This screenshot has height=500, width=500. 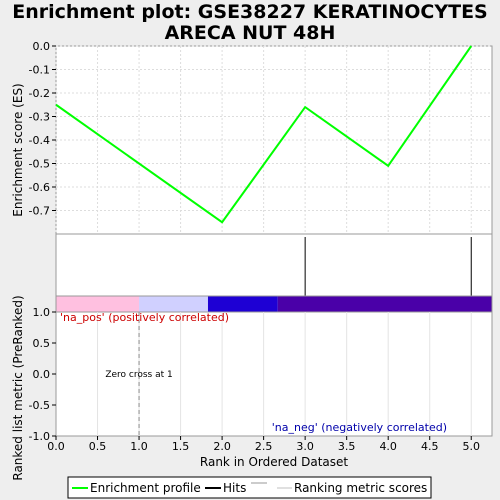 What do you see at coordinates (222, 446) in the screenshot?
I see `x-tick-label: 2.0` at bounding box center [222, 446].